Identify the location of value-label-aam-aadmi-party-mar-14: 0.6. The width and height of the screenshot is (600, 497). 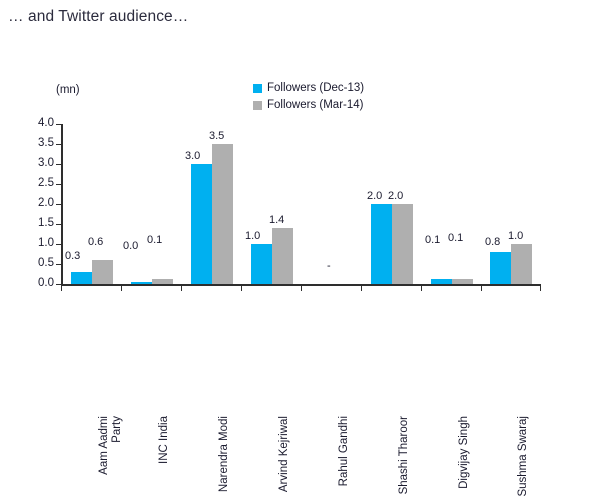
(96, 242).